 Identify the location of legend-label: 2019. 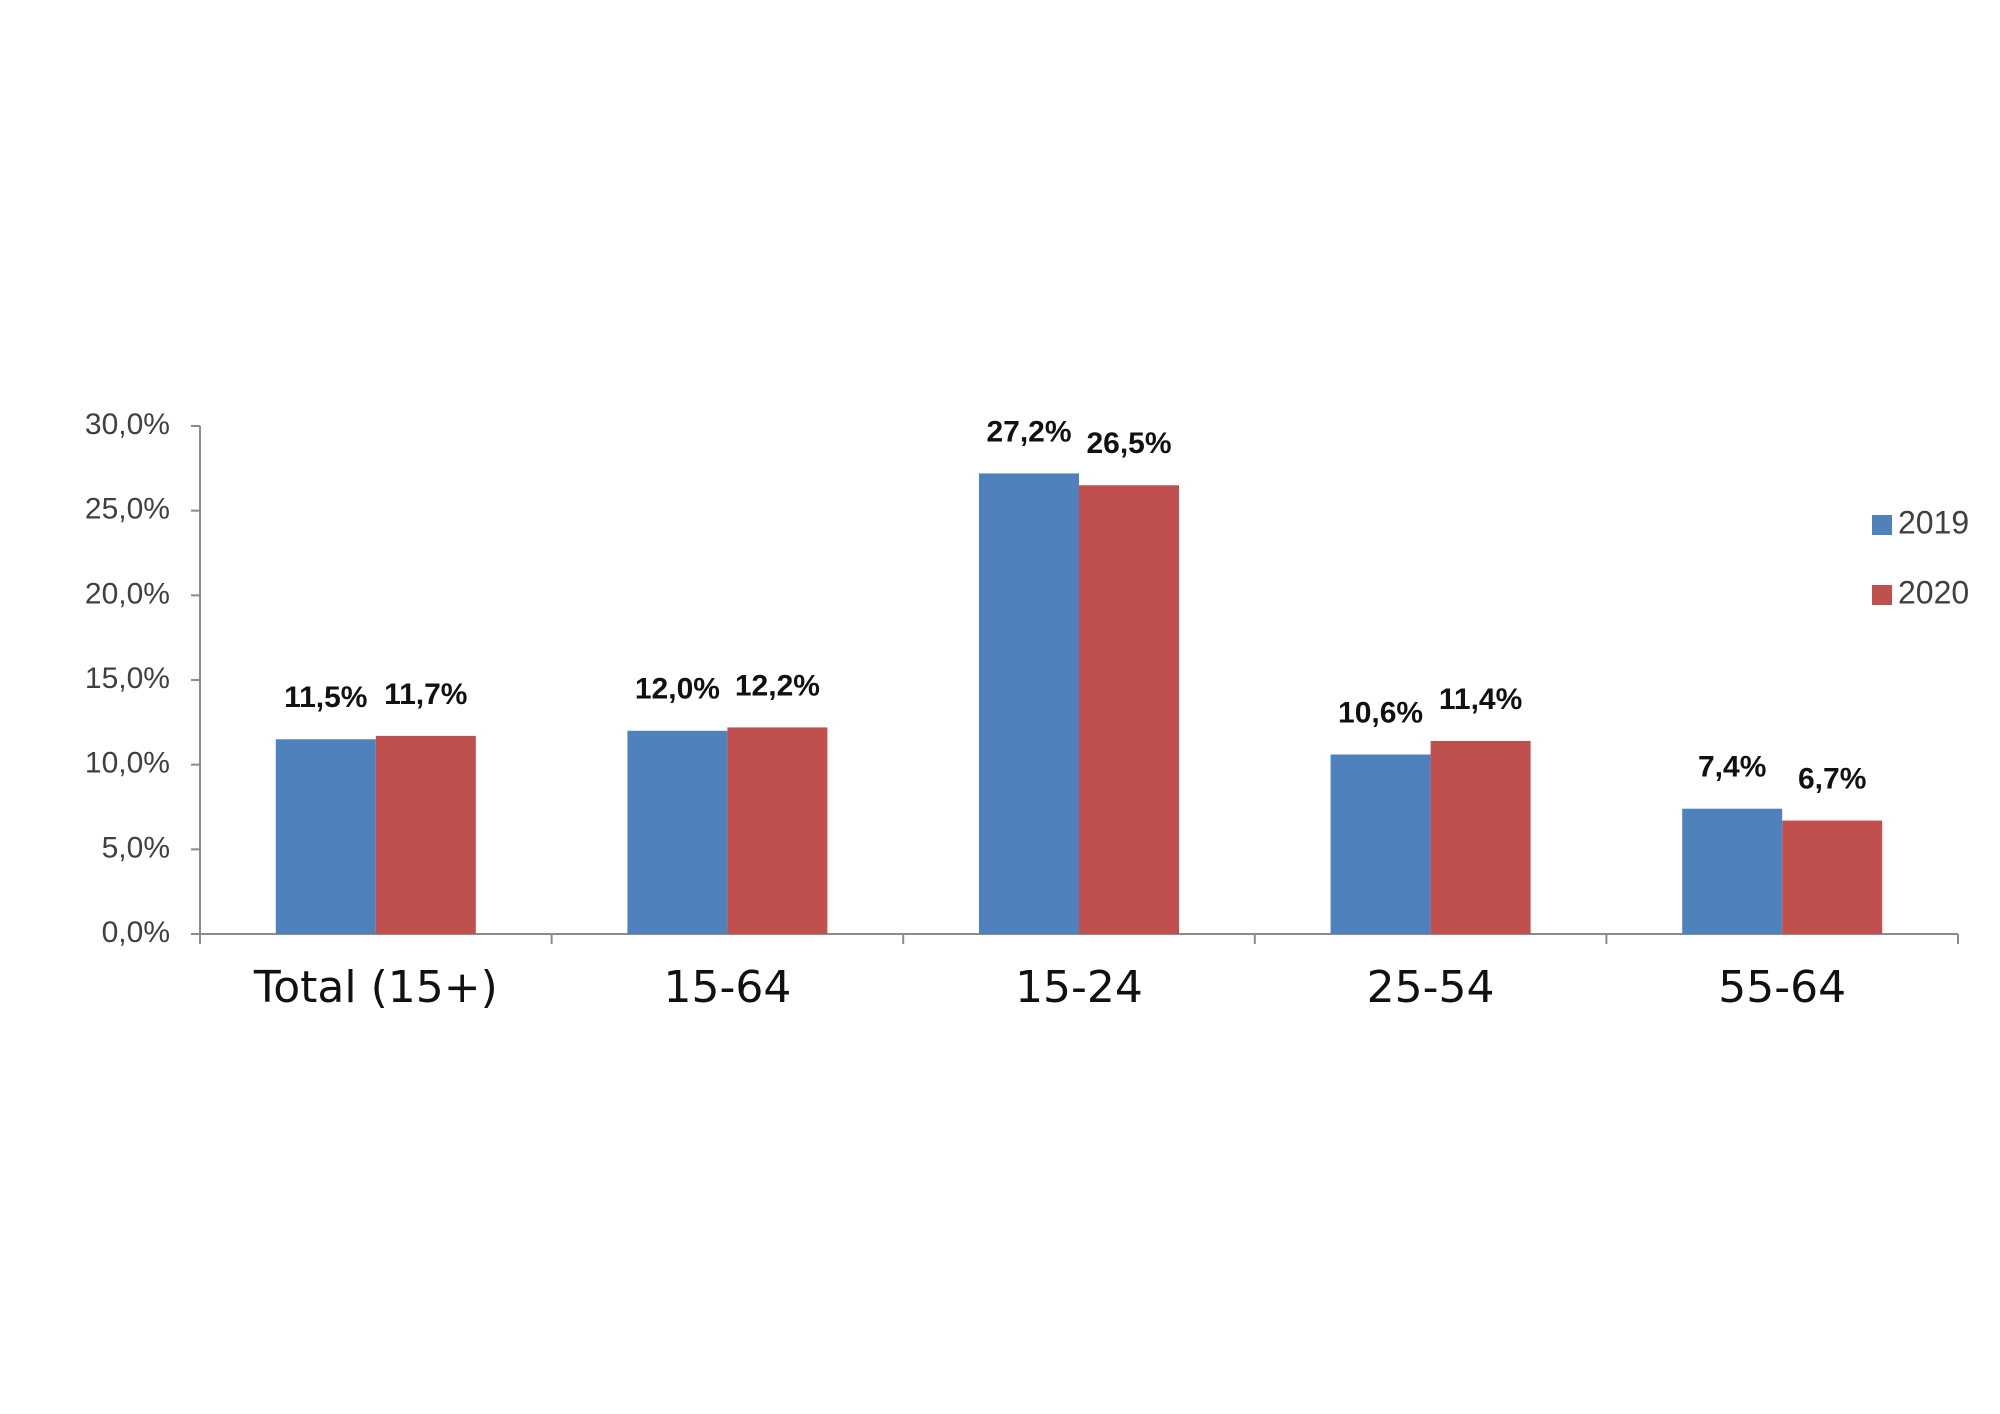
(1933, 522).